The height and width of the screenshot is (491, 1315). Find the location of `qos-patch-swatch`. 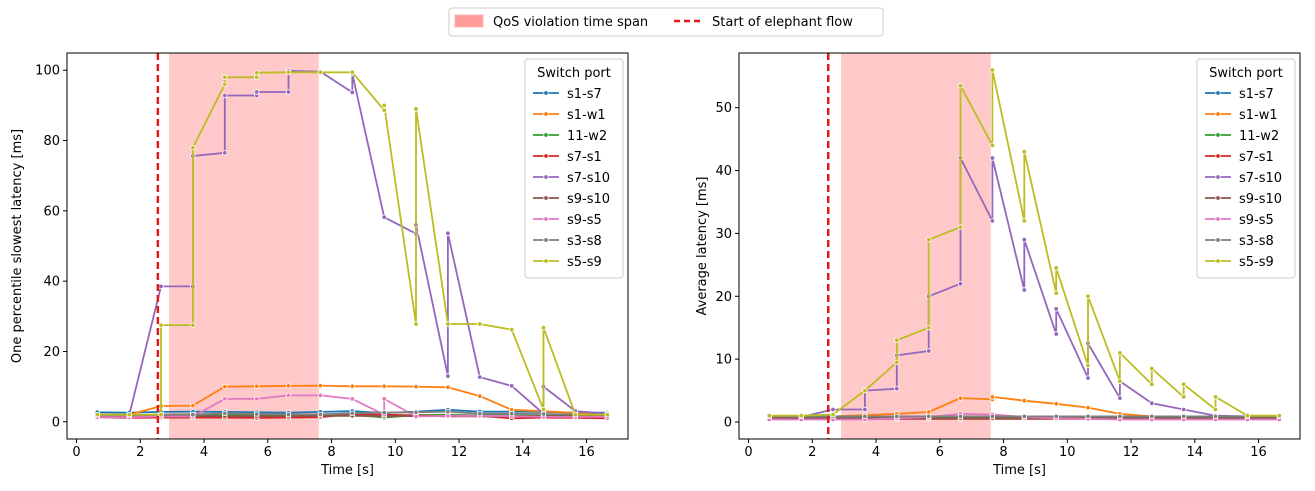

qos-patch-swatch is located at coordinates (469, 21).